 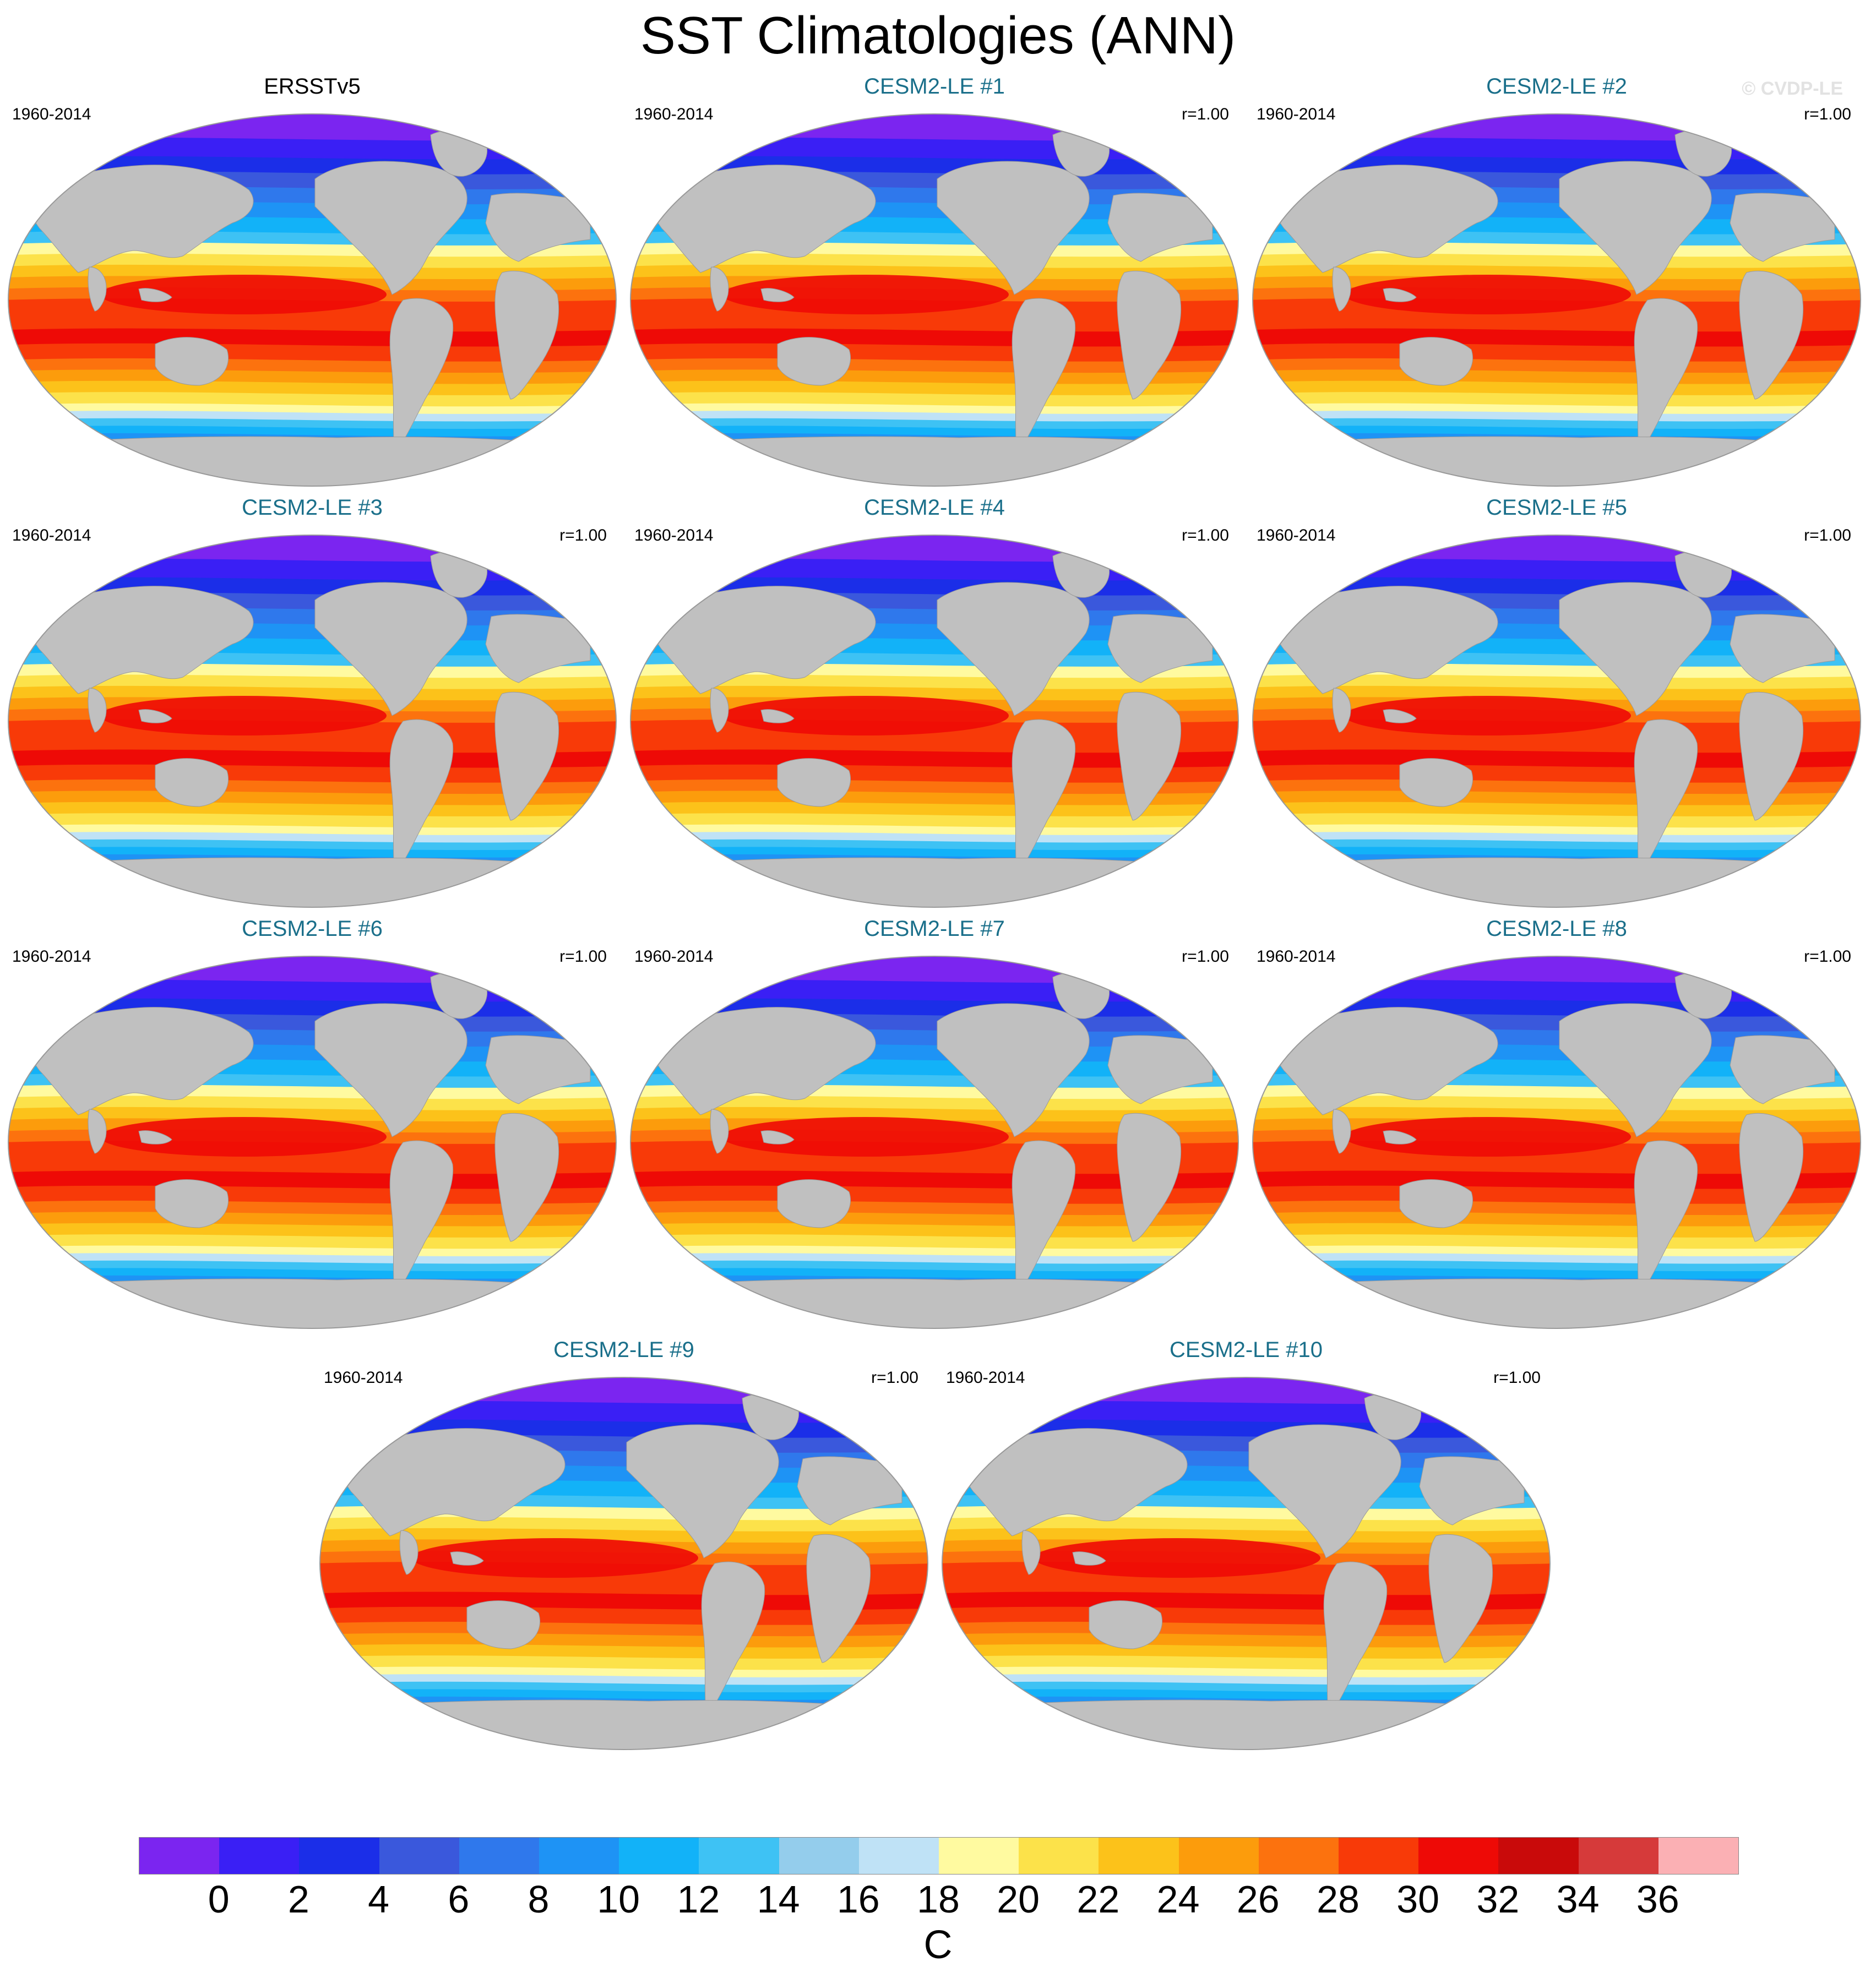 I want to click on map-panel: CESM2-LE #6 1960-2014 r=1.00, so click(x=312, y=1123).